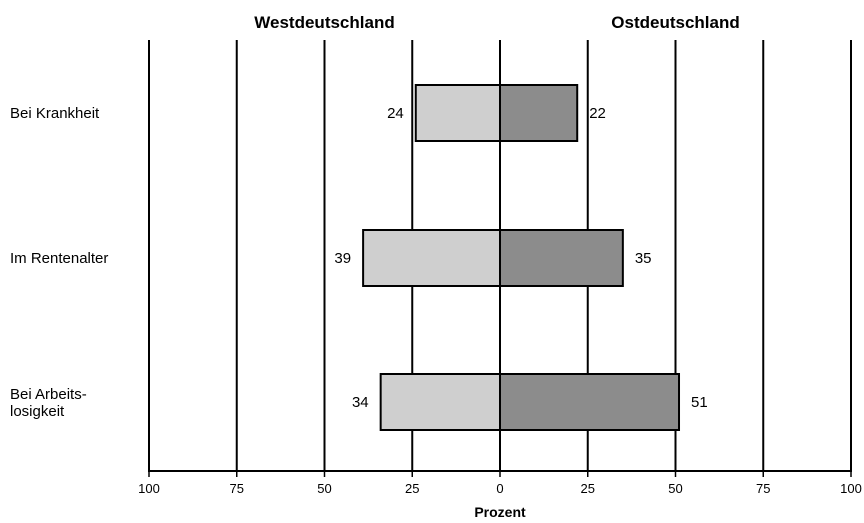 This screenshot has height=523, width=864. What do you see at coordinates (597, 113) in the screenshot?
I see `value-label-east: 22` at bounding box center [597, 113].